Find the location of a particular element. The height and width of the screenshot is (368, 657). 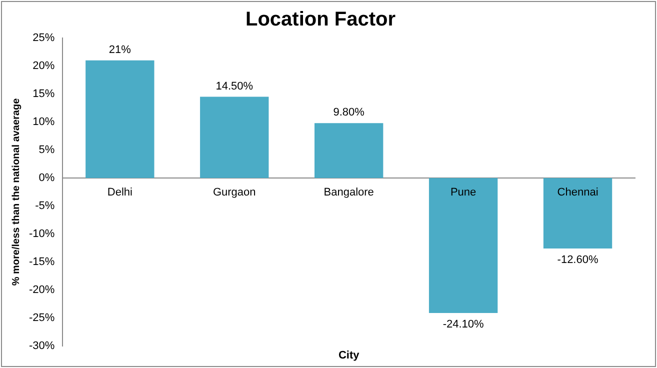

x-tick-label: Pune is located at coordinates (463, 192).